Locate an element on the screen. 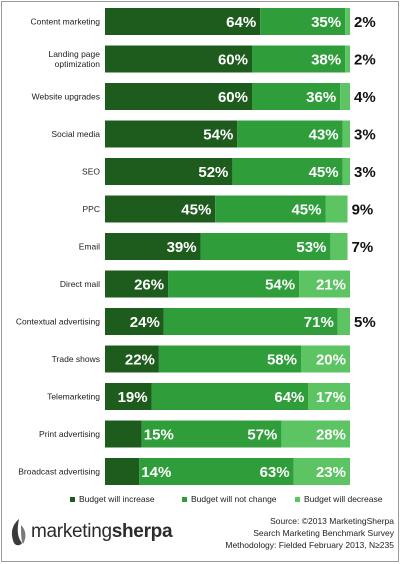  value-label: 2% is located at coordinates (365, 60).